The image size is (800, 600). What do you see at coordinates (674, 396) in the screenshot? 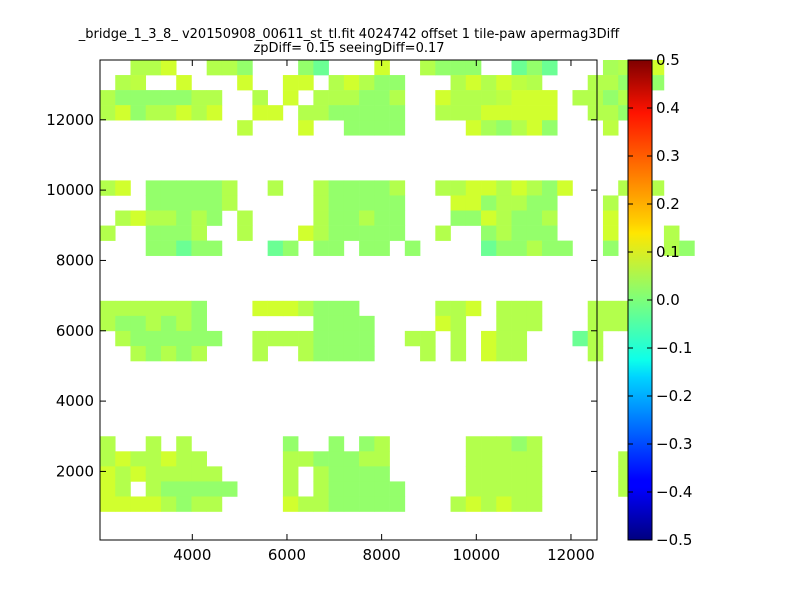
I see `colorbar-tick-label: −0.2` at bounding box center [674, 396].